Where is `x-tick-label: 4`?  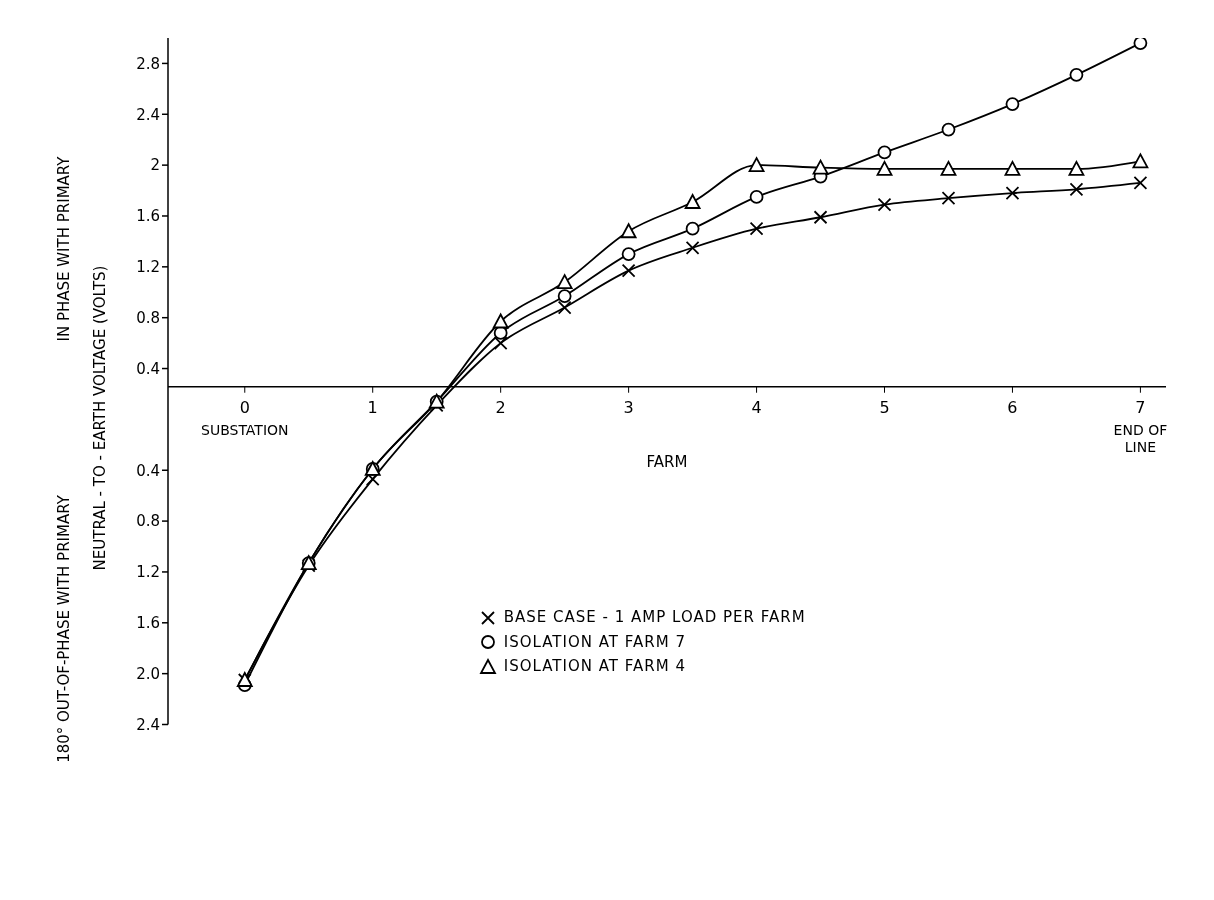
x-tick-label: 4 is located at coordinates (756, 407).